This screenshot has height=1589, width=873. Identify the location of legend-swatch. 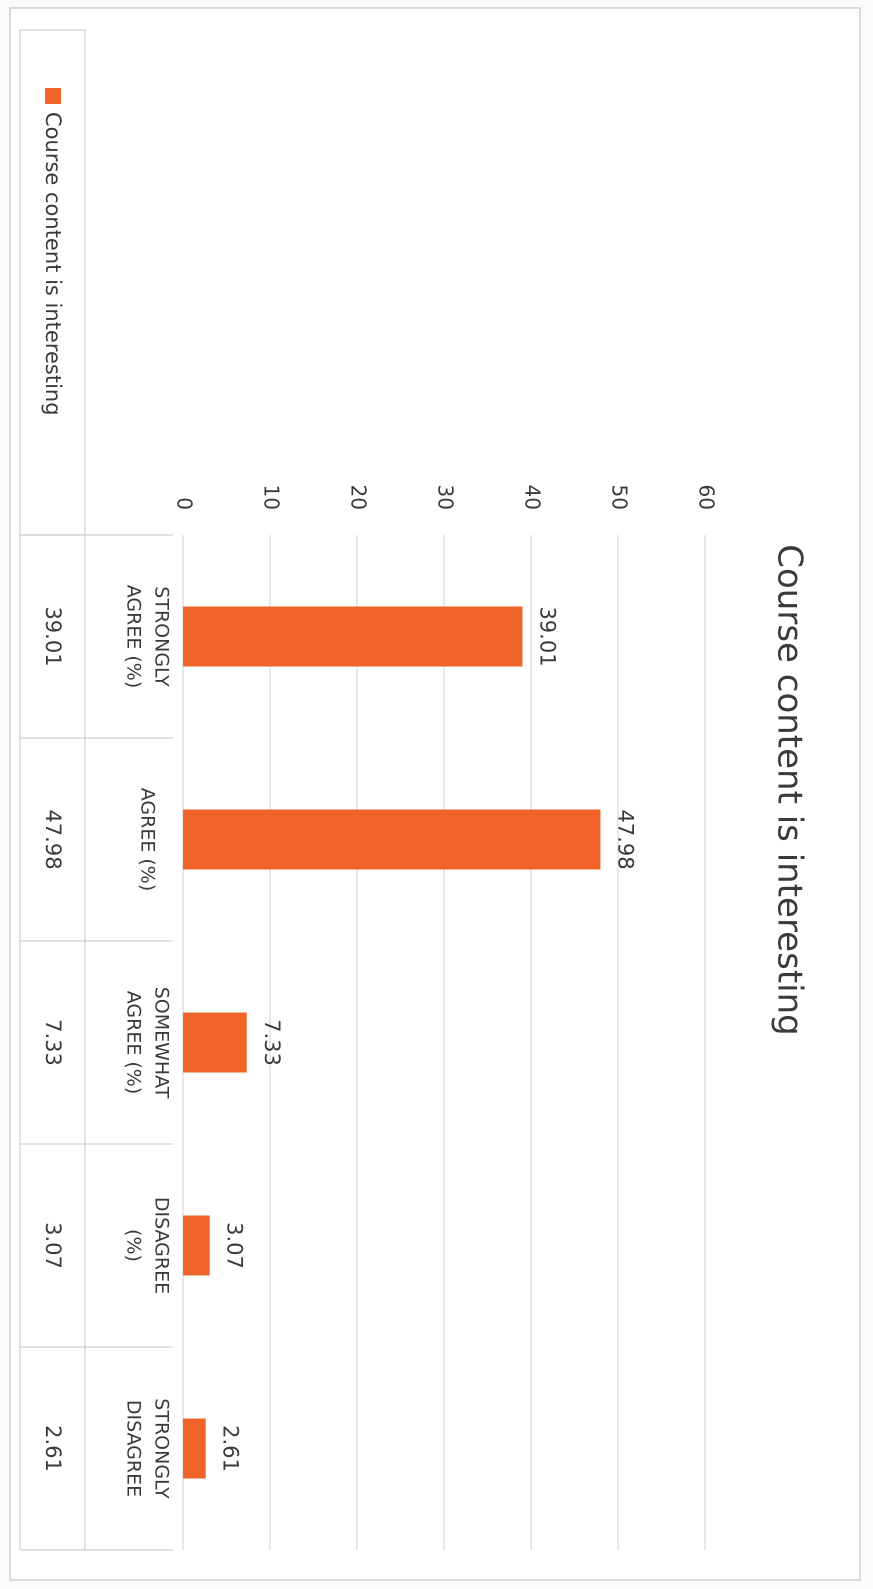
(53, 96).